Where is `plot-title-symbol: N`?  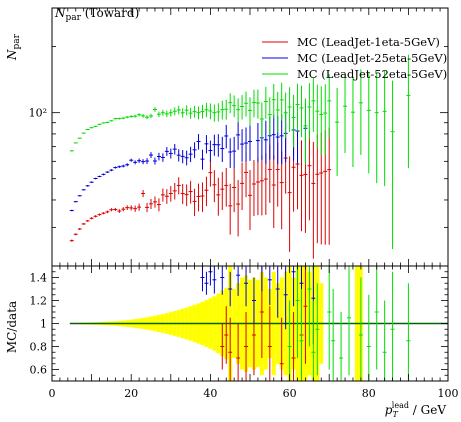 plot-title-symbol: N is located at coordinates (60, 13).